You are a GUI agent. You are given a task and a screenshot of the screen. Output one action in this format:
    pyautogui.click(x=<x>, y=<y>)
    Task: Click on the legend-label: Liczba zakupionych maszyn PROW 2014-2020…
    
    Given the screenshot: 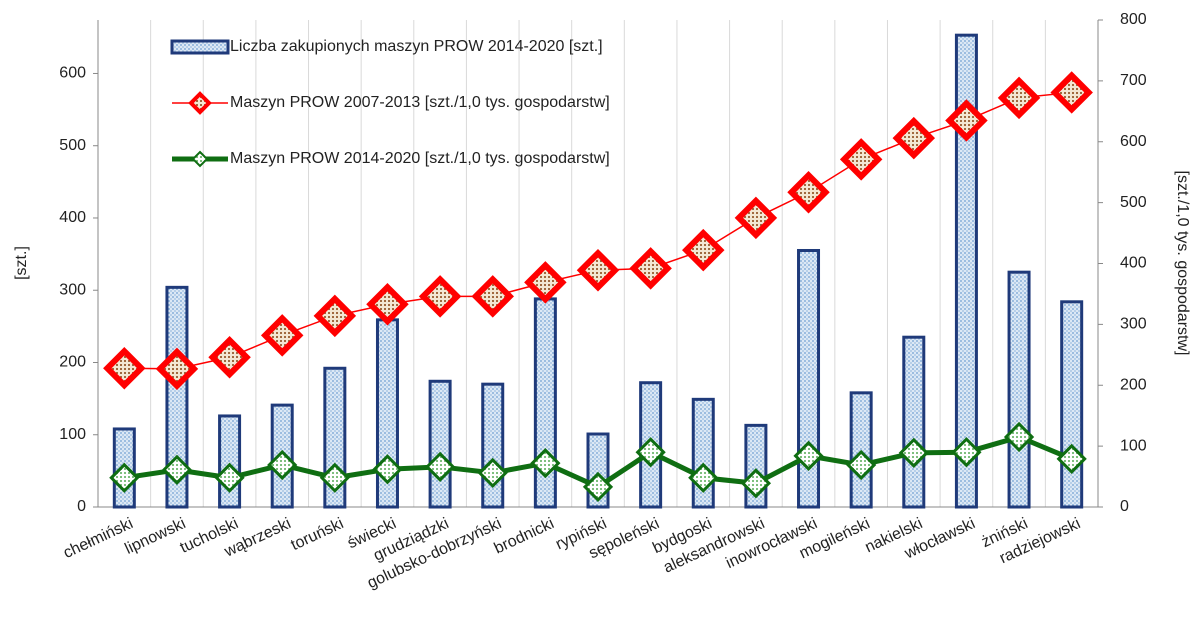 What is the action you would take?
    pyautogui.click(x=416, y=46)
    